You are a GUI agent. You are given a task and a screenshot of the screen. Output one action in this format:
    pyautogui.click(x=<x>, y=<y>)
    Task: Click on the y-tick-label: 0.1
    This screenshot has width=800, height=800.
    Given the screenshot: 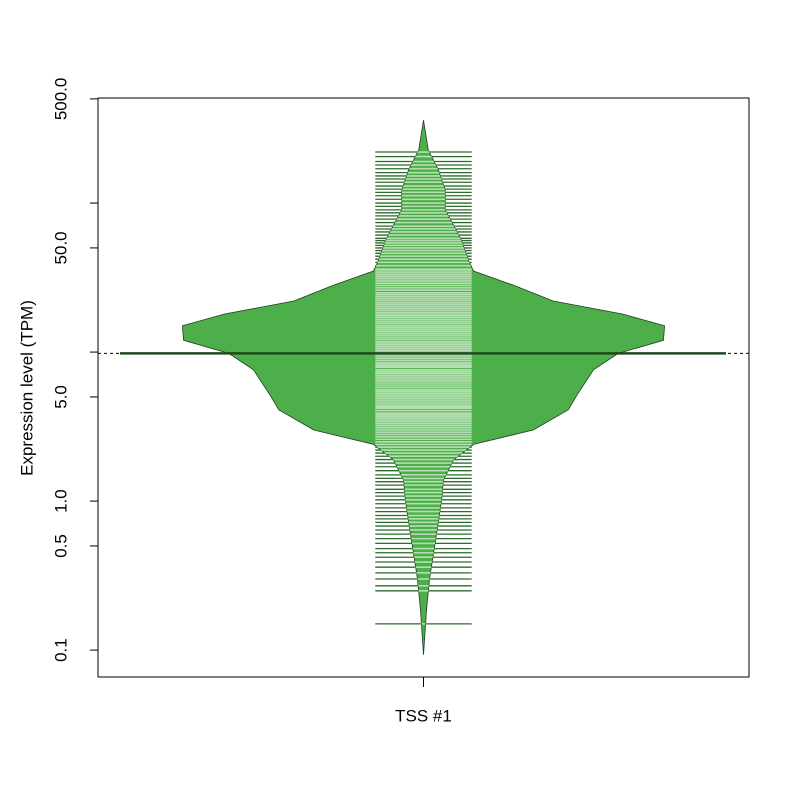 What is the action you would take?
    pyautogui.click(x=60, y=650)
    